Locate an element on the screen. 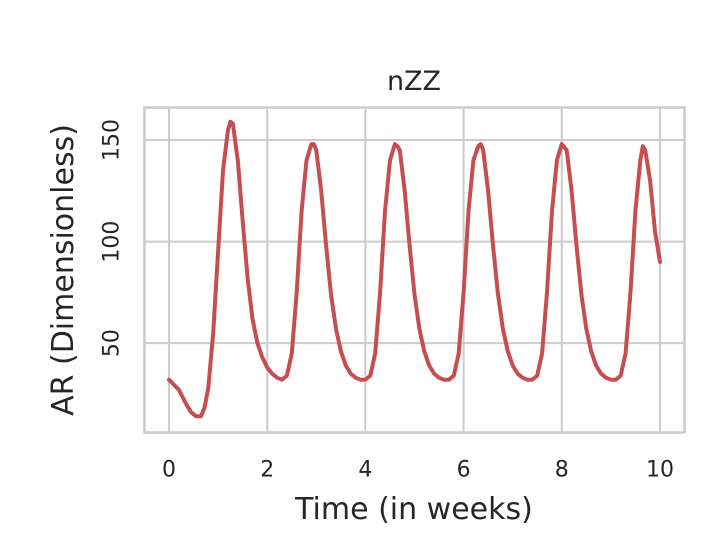 The height and width of the screenshot is (540, 720). chart-title: nZZ is located at coordinates (414, 81).